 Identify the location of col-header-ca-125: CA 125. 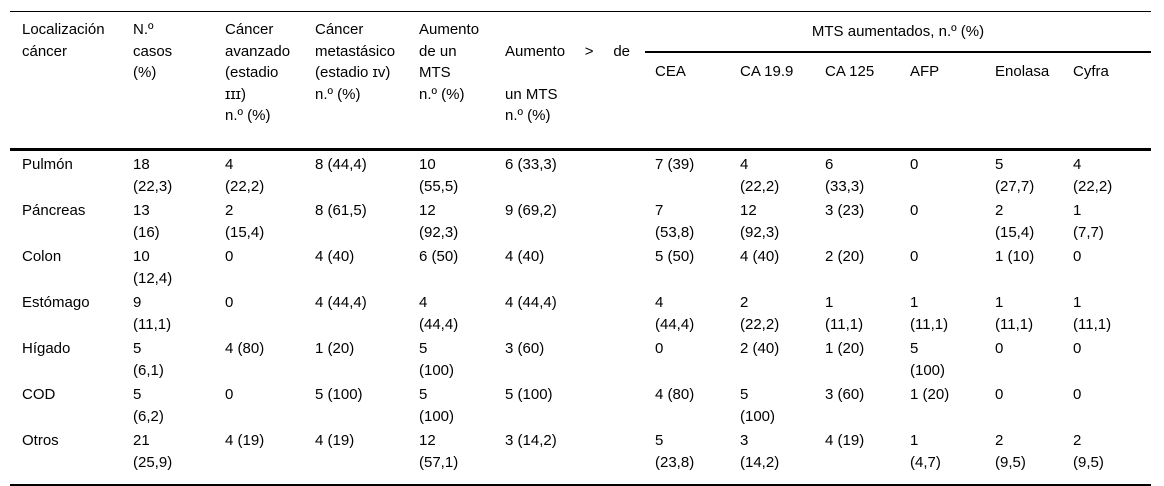
(857, 101).